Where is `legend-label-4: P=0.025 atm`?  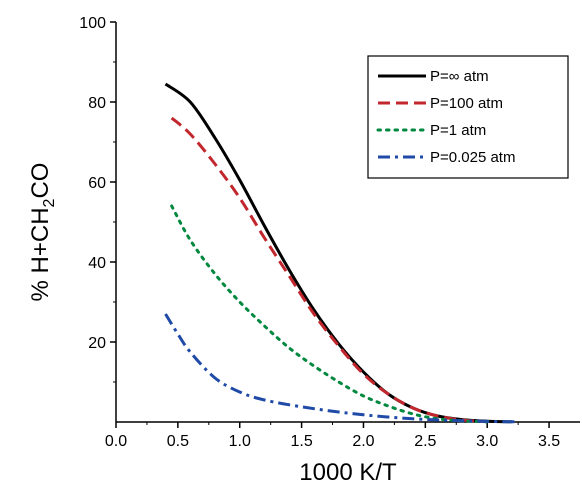
legend-label-4: P=0.025 atm is located at coordinates (472, 157).